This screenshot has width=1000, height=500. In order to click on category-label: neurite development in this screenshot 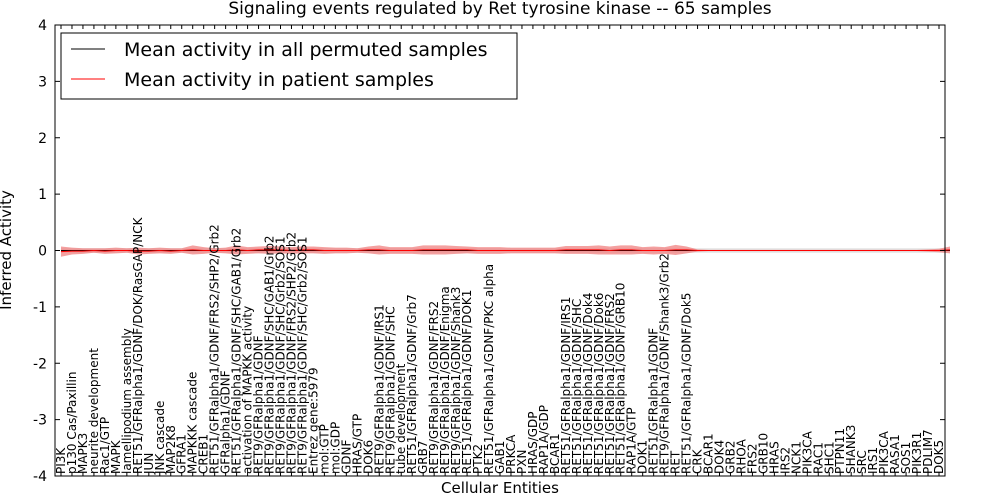, I will do `click(94, 411)`.